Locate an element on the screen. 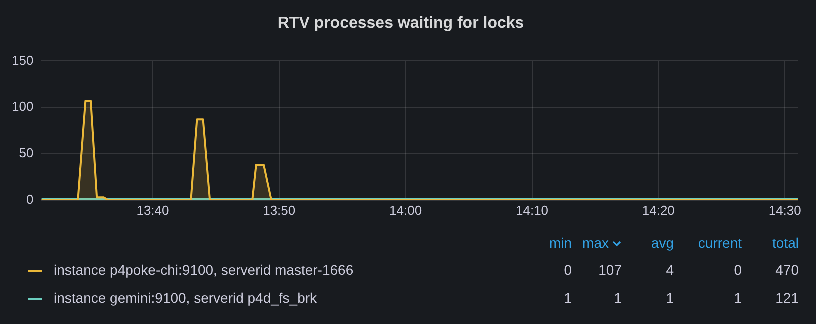 The width and height of the screenshot is (816, 324). text: 470 is located at coordinates (787, 270).